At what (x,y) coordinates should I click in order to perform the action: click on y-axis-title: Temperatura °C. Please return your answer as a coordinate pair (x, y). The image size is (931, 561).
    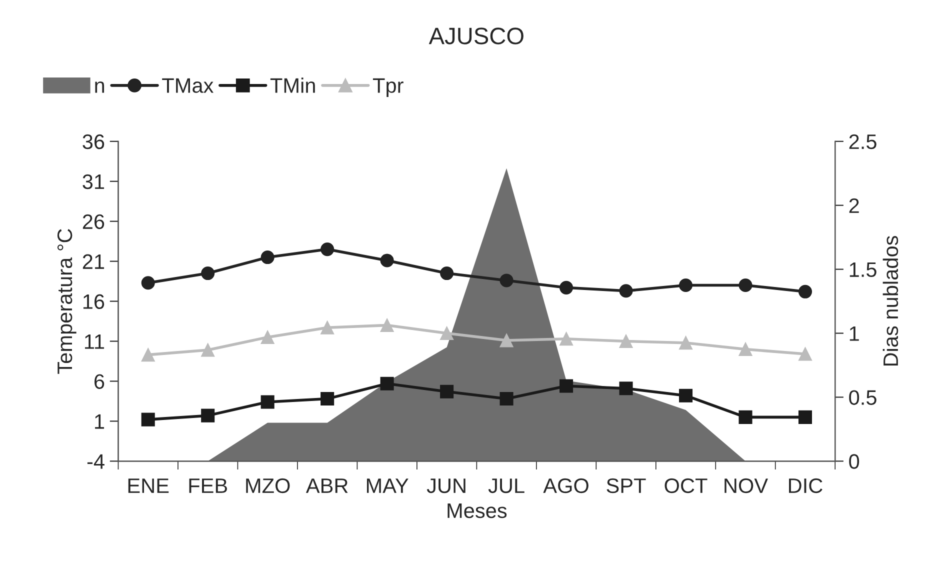
    Looking at the image, I should click on (66, 301).